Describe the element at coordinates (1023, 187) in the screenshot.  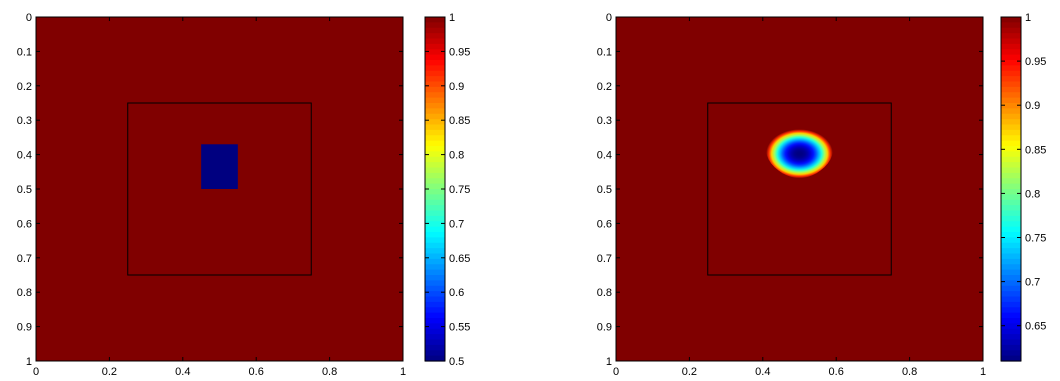
I see `colorbar: 0.65 0.7 0.75 0.8 0.85 0.9 0.95 1` at that location.